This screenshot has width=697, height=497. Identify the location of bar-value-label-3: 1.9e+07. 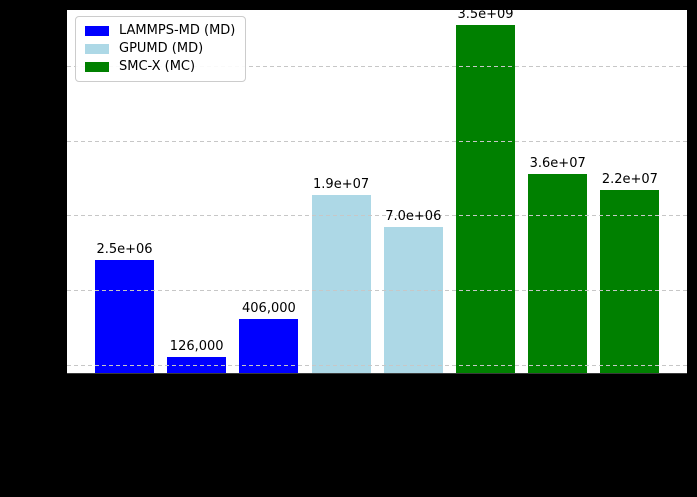
(341, 184).